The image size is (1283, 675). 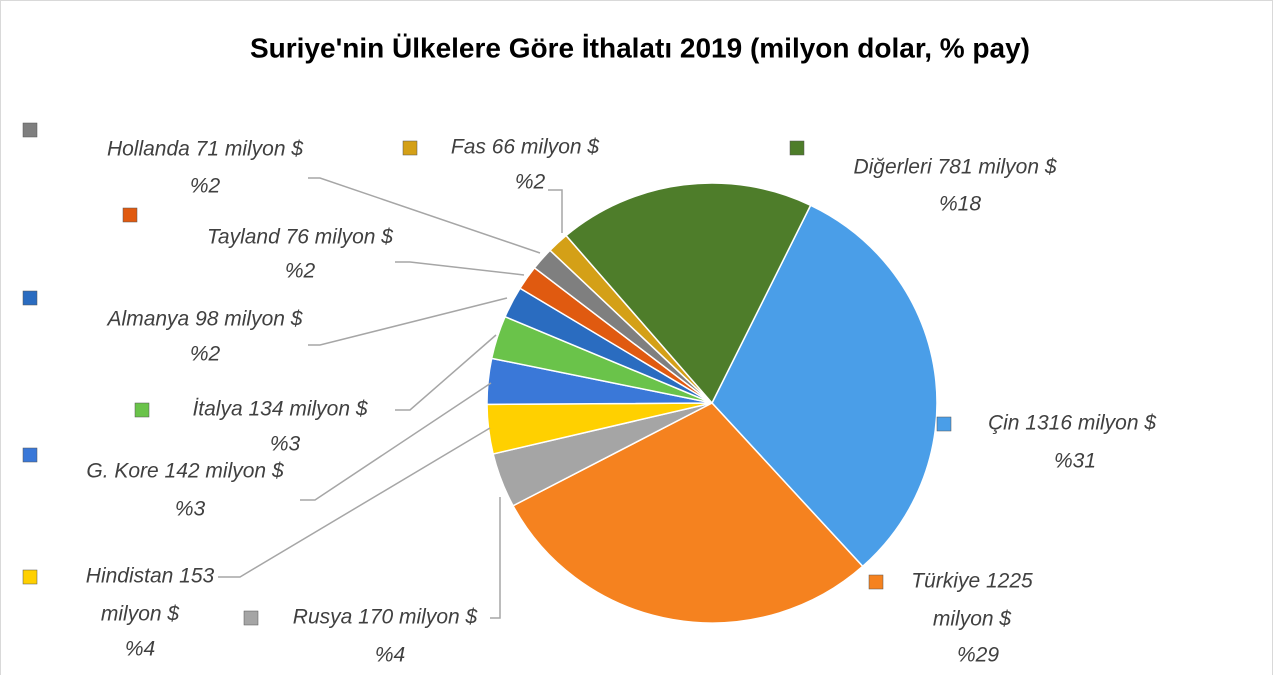 I want to click on data-label: Diğerleri 781 milyon $, so click(x=954, y=167).